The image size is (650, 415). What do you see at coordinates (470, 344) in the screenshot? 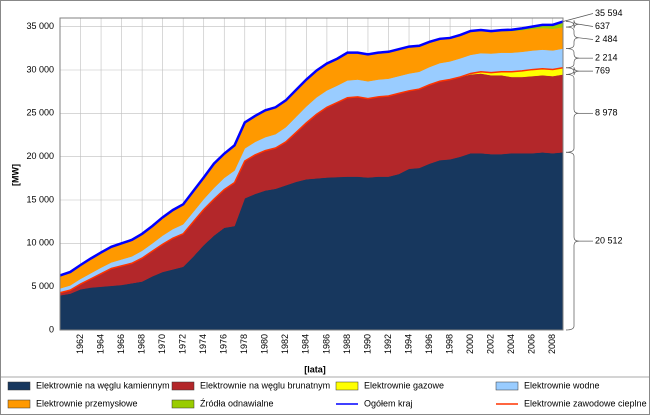
I see `x-tick-label: 2000` at bounding box center [470, 344].